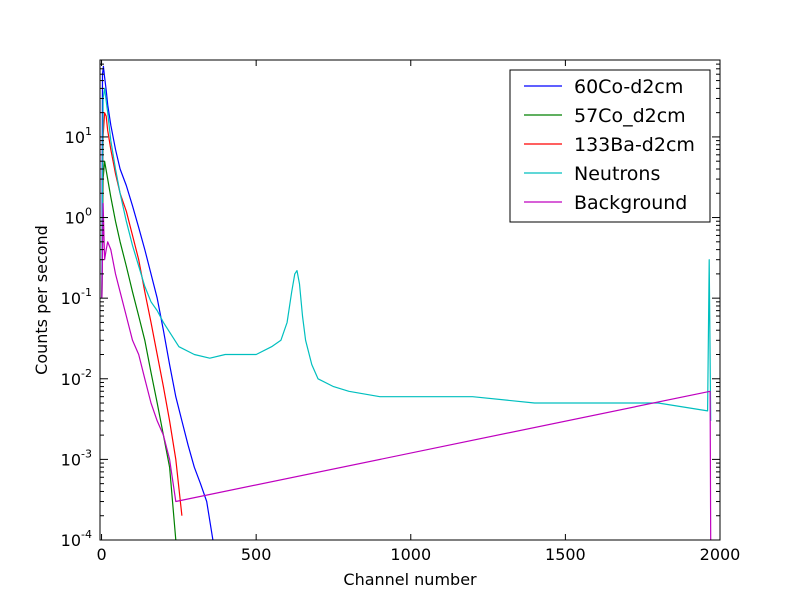 Image resolution: width=800 pixels, height=600 pixels. Describe the element at coordinates (565, 554) in the screenshot. I see `x-tick-label: 1500` at that location.